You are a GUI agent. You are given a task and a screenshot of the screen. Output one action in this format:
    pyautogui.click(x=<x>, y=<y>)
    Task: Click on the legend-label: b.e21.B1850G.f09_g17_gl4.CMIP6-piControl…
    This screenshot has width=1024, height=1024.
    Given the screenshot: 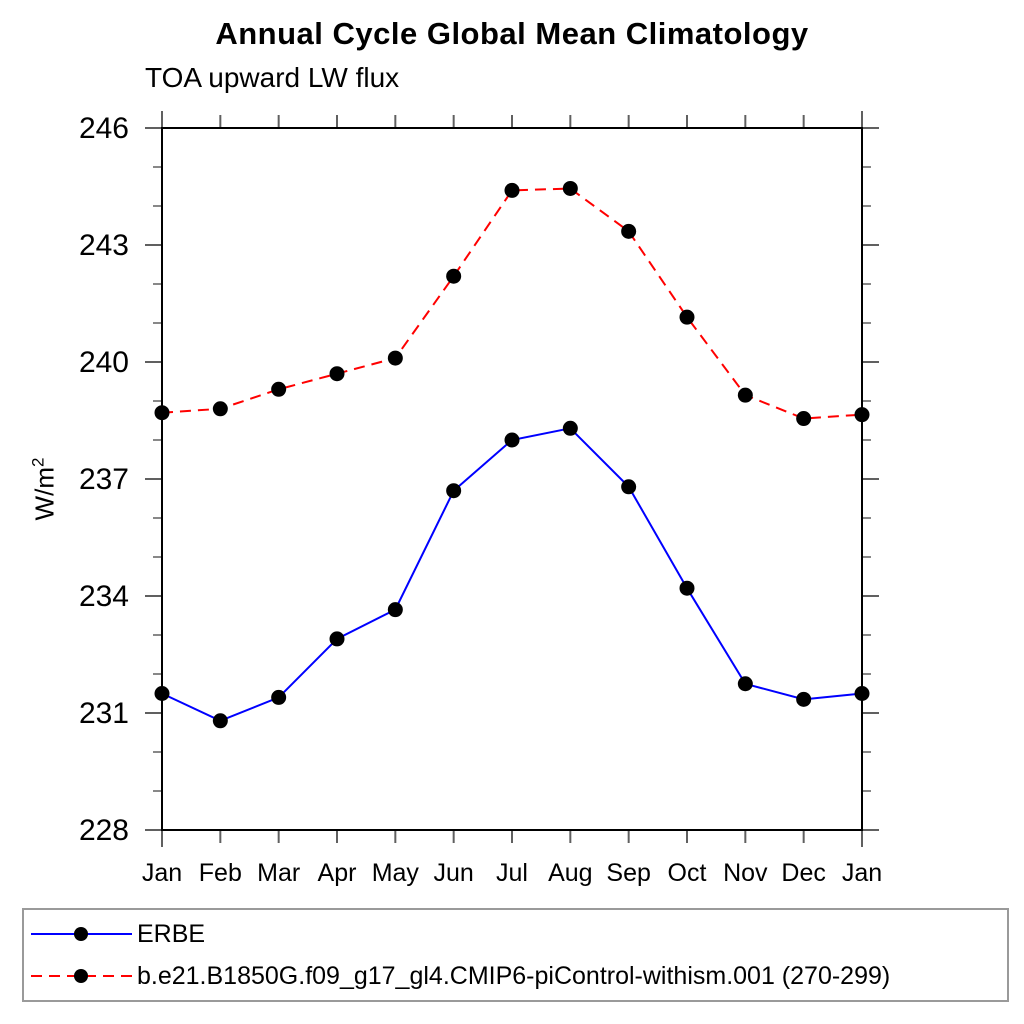 What is the action you would take?
    pyautogui.click(x=514, y=975)
    